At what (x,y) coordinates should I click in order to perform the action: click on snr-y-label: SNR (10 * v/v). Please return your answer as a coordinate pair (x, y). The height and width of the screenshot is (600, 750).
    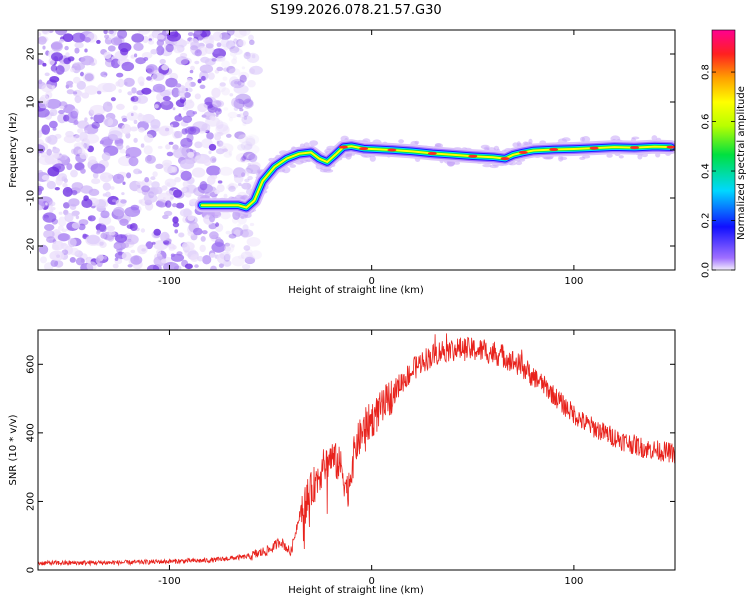
    Looking at the image, I should click on (13, 449).